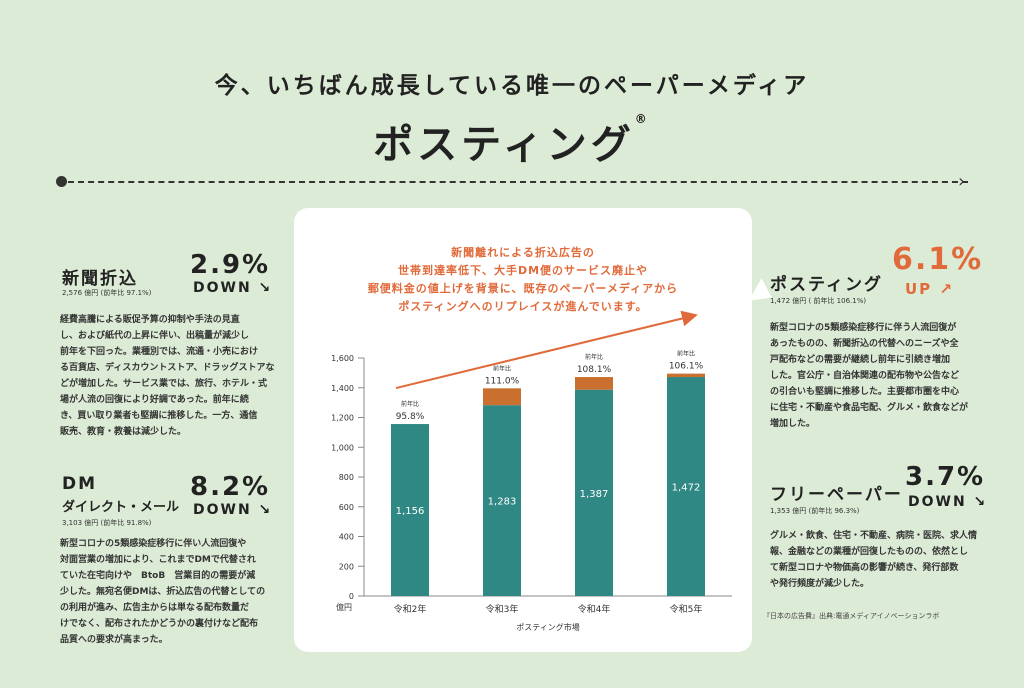 The width and height of the screenshot is (1024, 688). I want to click on y-tick-label: 1,000, so click(342, 447).